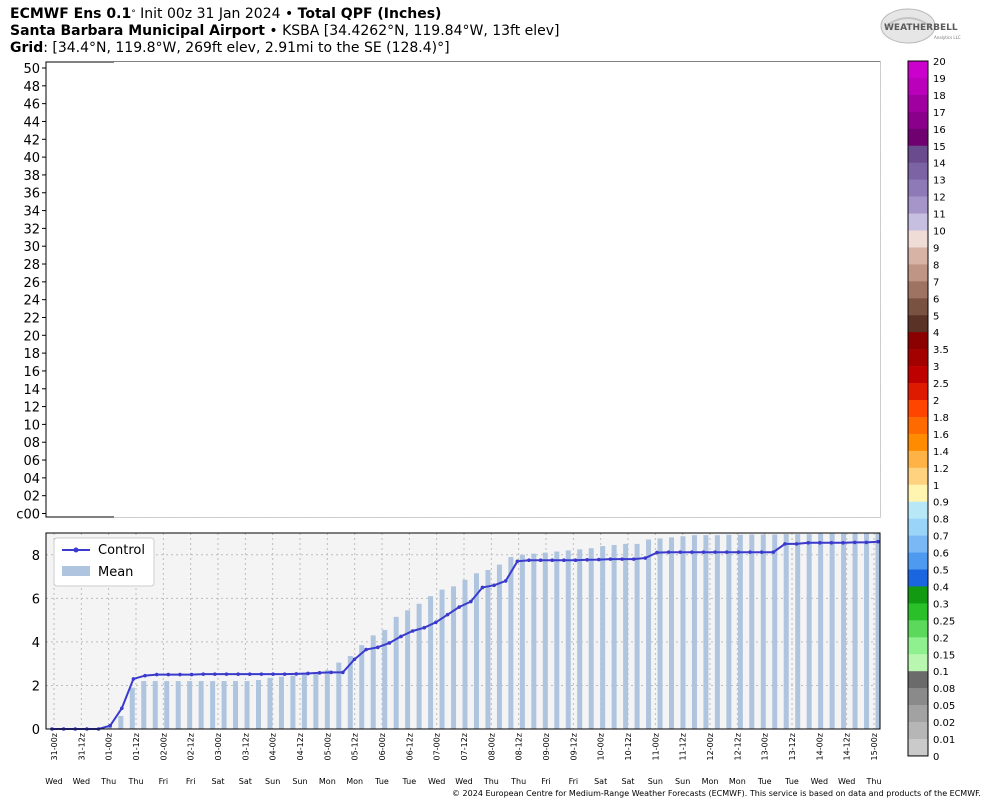  I want to click on colorbar-tick-label: 0.1, so click(941, 672).